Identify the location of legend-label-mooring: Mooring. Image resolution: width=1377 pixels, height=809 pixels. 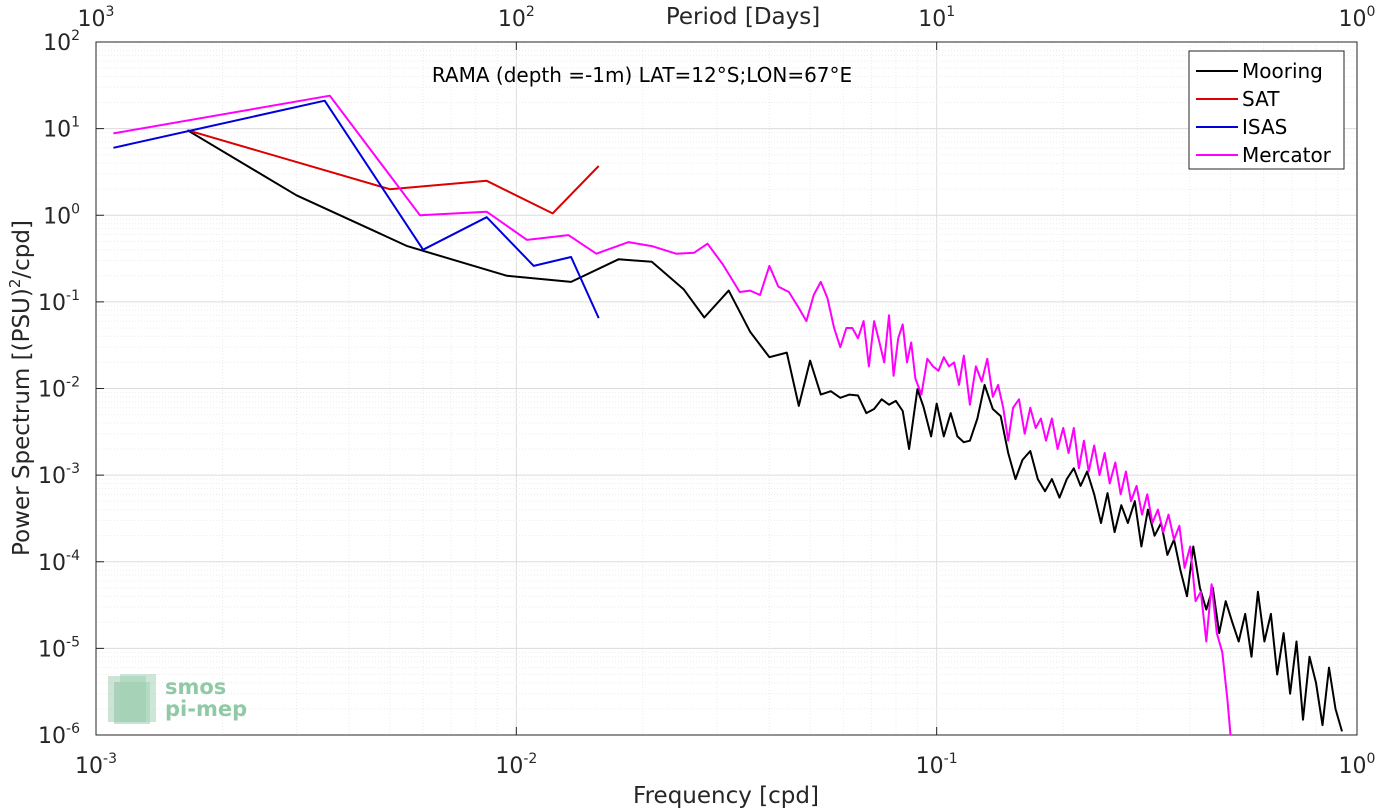
(1282, 71).